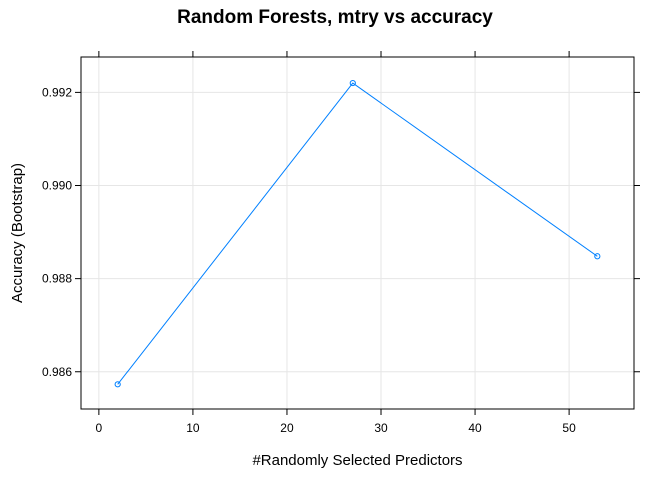 This screenshot has width=672, height=480. Describe the element at coordinates (57, 279) in the screenshot. I see `y-tick-label: 0.988` at that location.